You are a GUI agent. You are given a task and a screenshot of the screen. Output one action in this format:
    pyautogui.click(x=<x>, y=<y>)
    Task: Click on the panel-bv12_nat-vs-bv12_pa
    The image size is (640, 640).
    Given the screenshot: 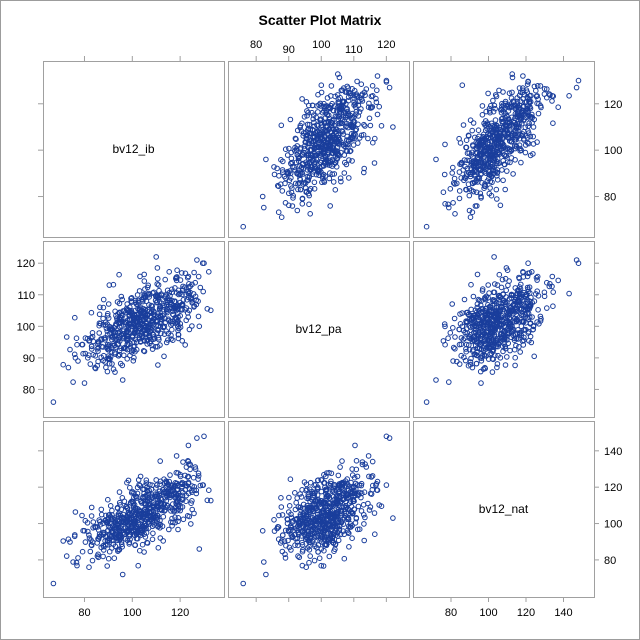 What is the action you would take?
    pyautogui.click(x=504, y=329)
    